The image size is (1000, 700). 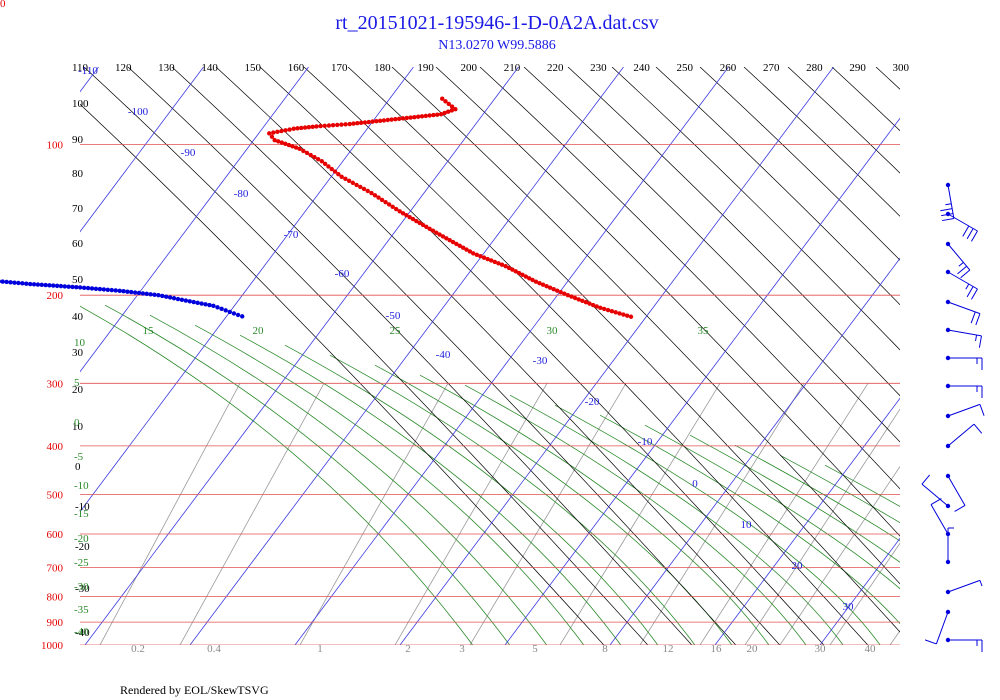 What do you see at coordinates (78, 209) in the screenshot?
I see `theta-left-label: 70` at bounding box center [78, 209].